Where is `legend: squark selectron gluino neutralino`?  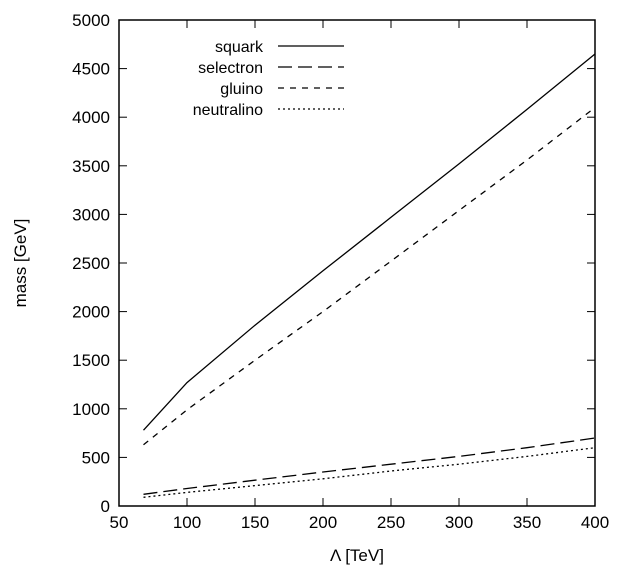
legend: squark selectron gluino neutralino is located at coordinates (268, 79).